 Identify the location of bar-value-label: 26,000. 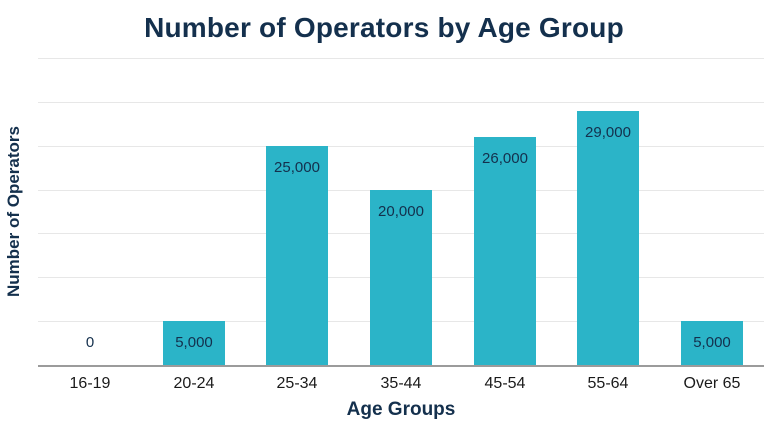
(505, 158).